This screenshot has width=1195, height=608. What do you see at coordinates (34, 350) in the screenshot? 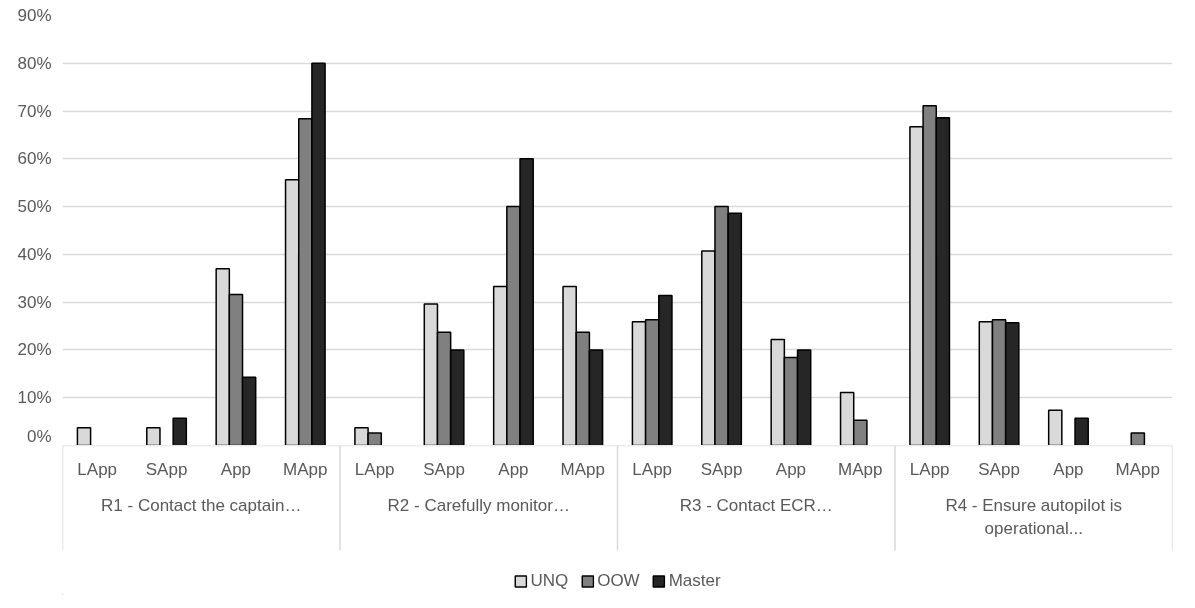
I see `y-tick-label: 20%` at bounding box center [34, 350].